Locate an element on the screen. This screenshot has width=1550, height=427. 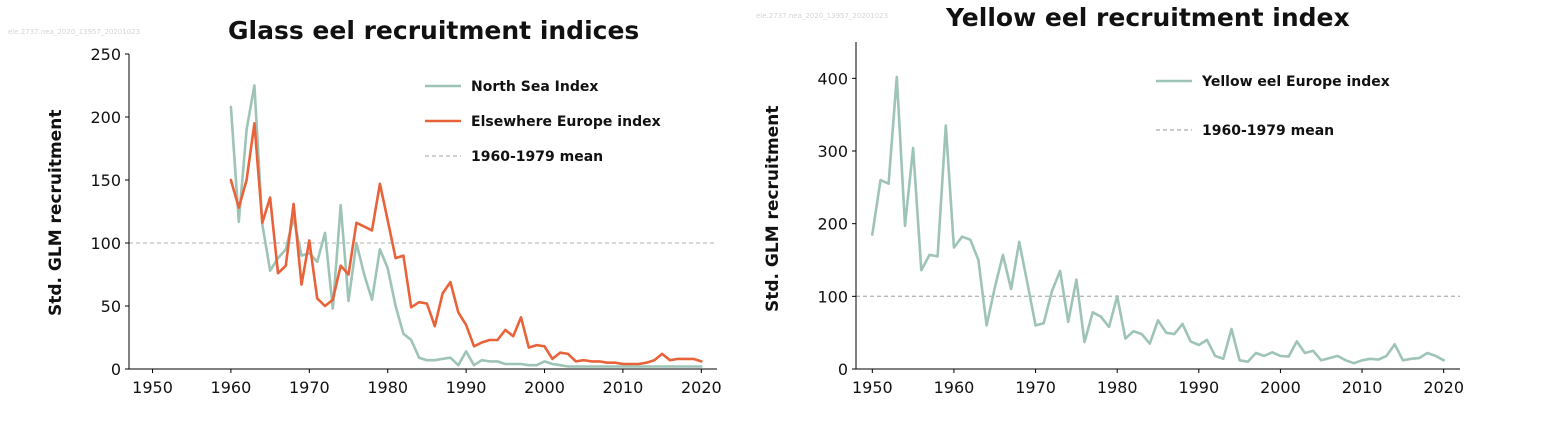
y-tick-label: 400 is located at coordinates (832, 78).